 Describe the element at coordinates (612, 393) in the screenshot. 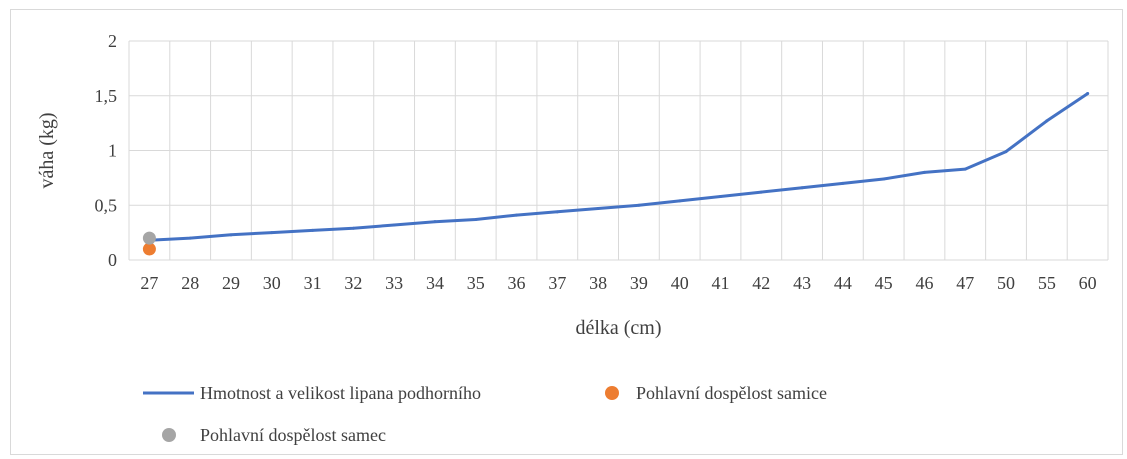

I see `legend-point-marker-female` at that location.